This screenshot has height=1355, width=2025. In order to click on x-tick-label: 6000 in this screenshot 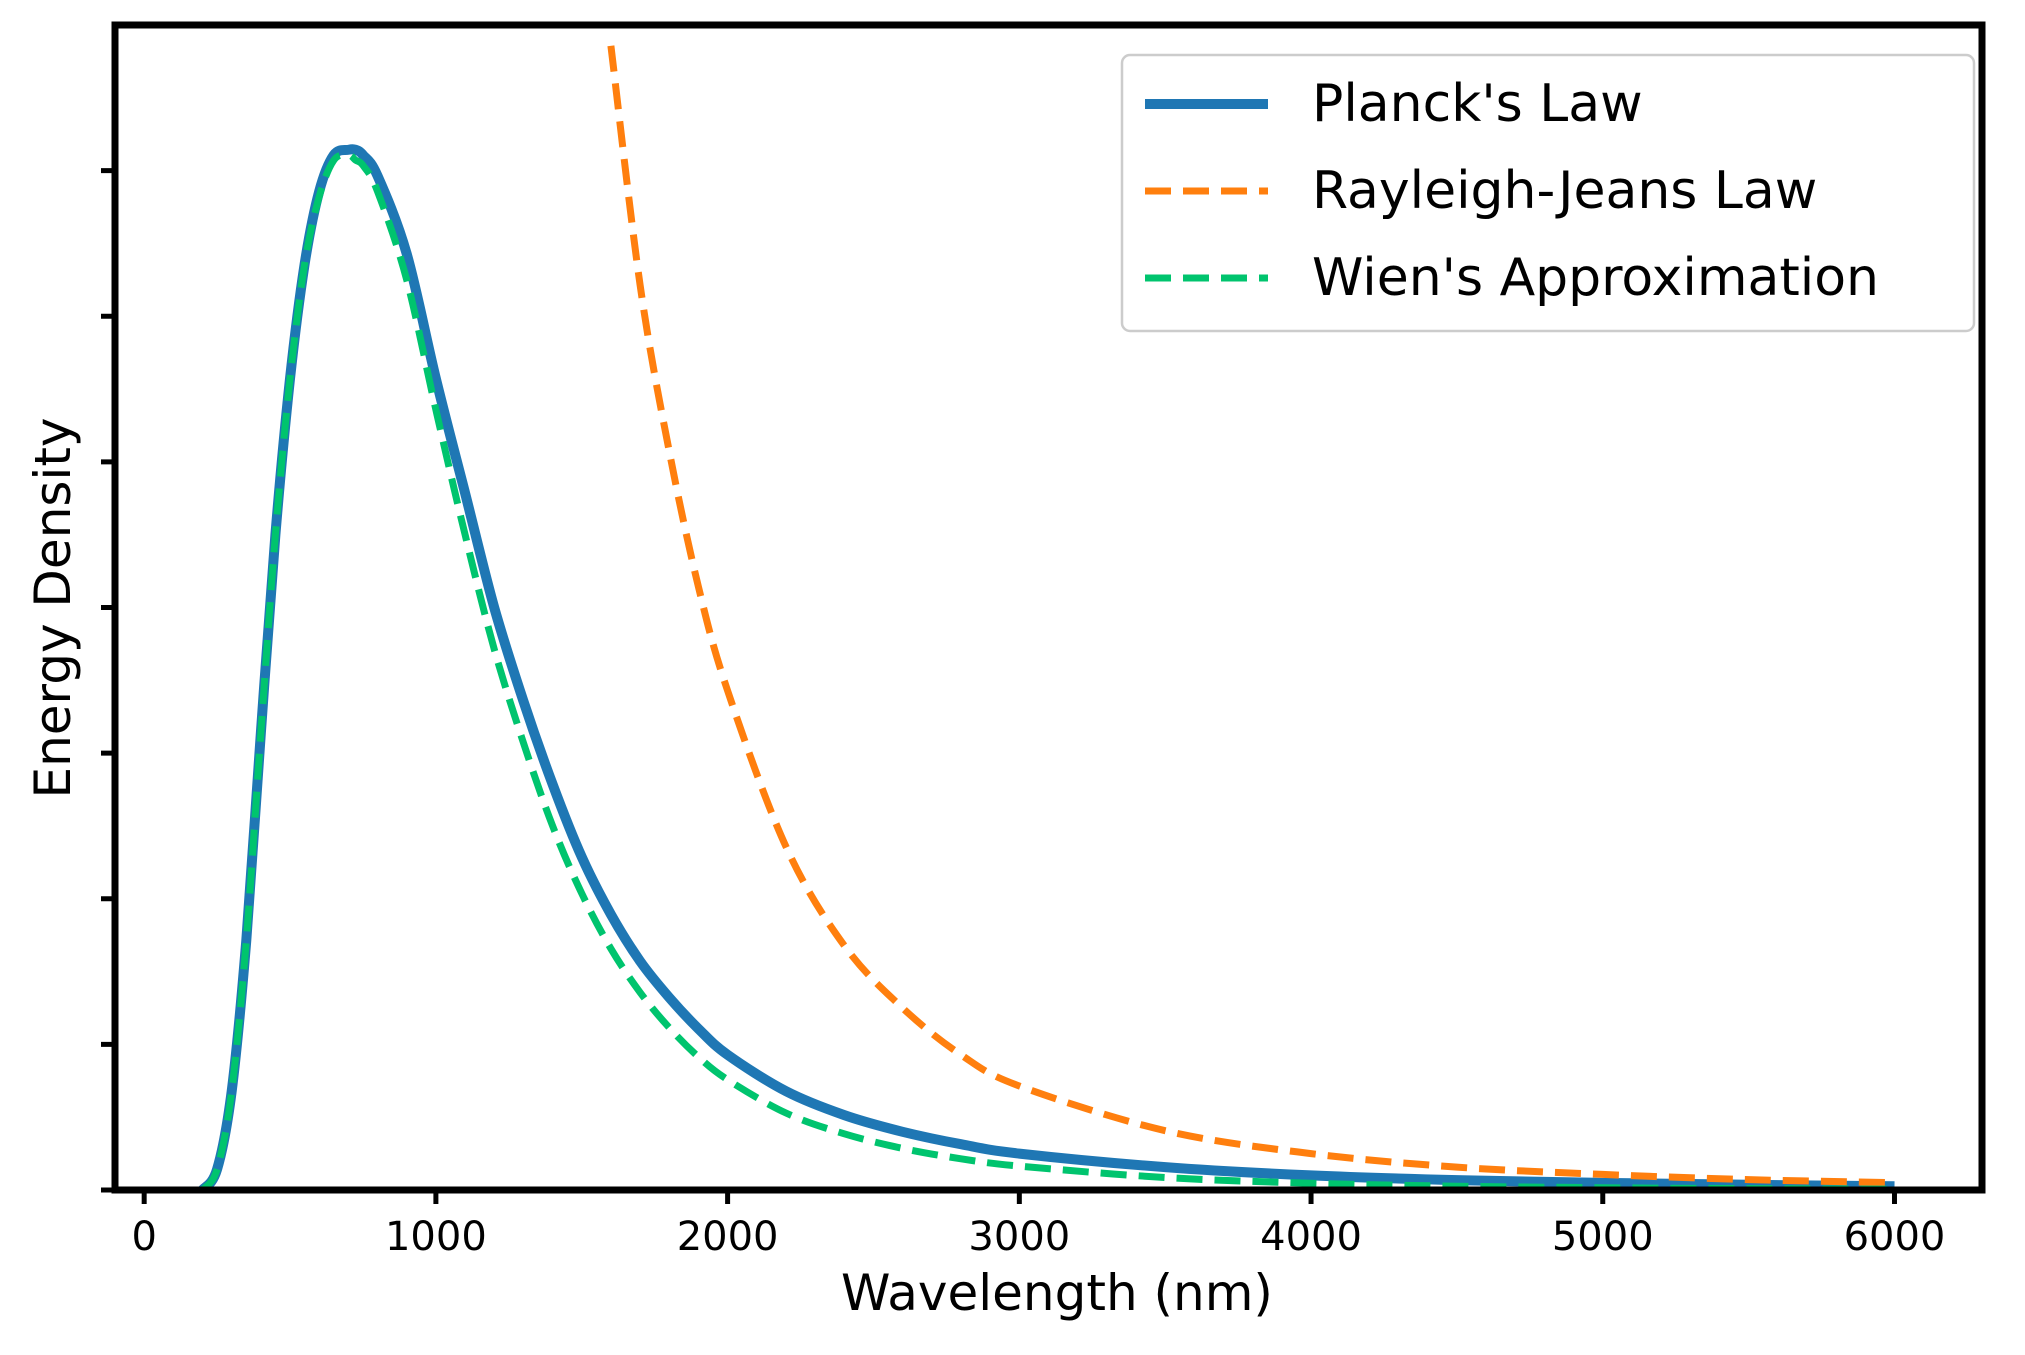, I will do `click(1895, 1237)`.